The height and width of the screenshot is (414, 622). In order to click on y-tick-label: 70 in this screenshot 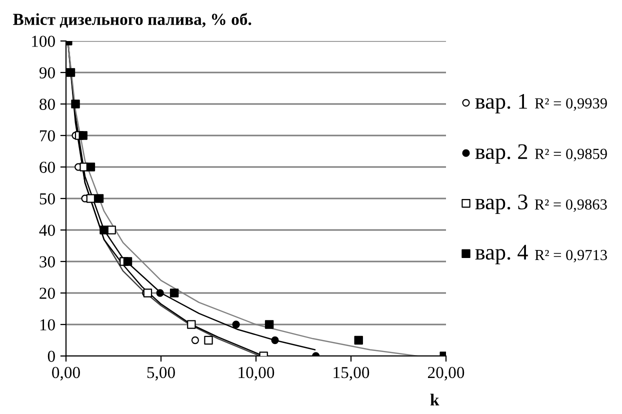, I will do `click(47, 136)`.